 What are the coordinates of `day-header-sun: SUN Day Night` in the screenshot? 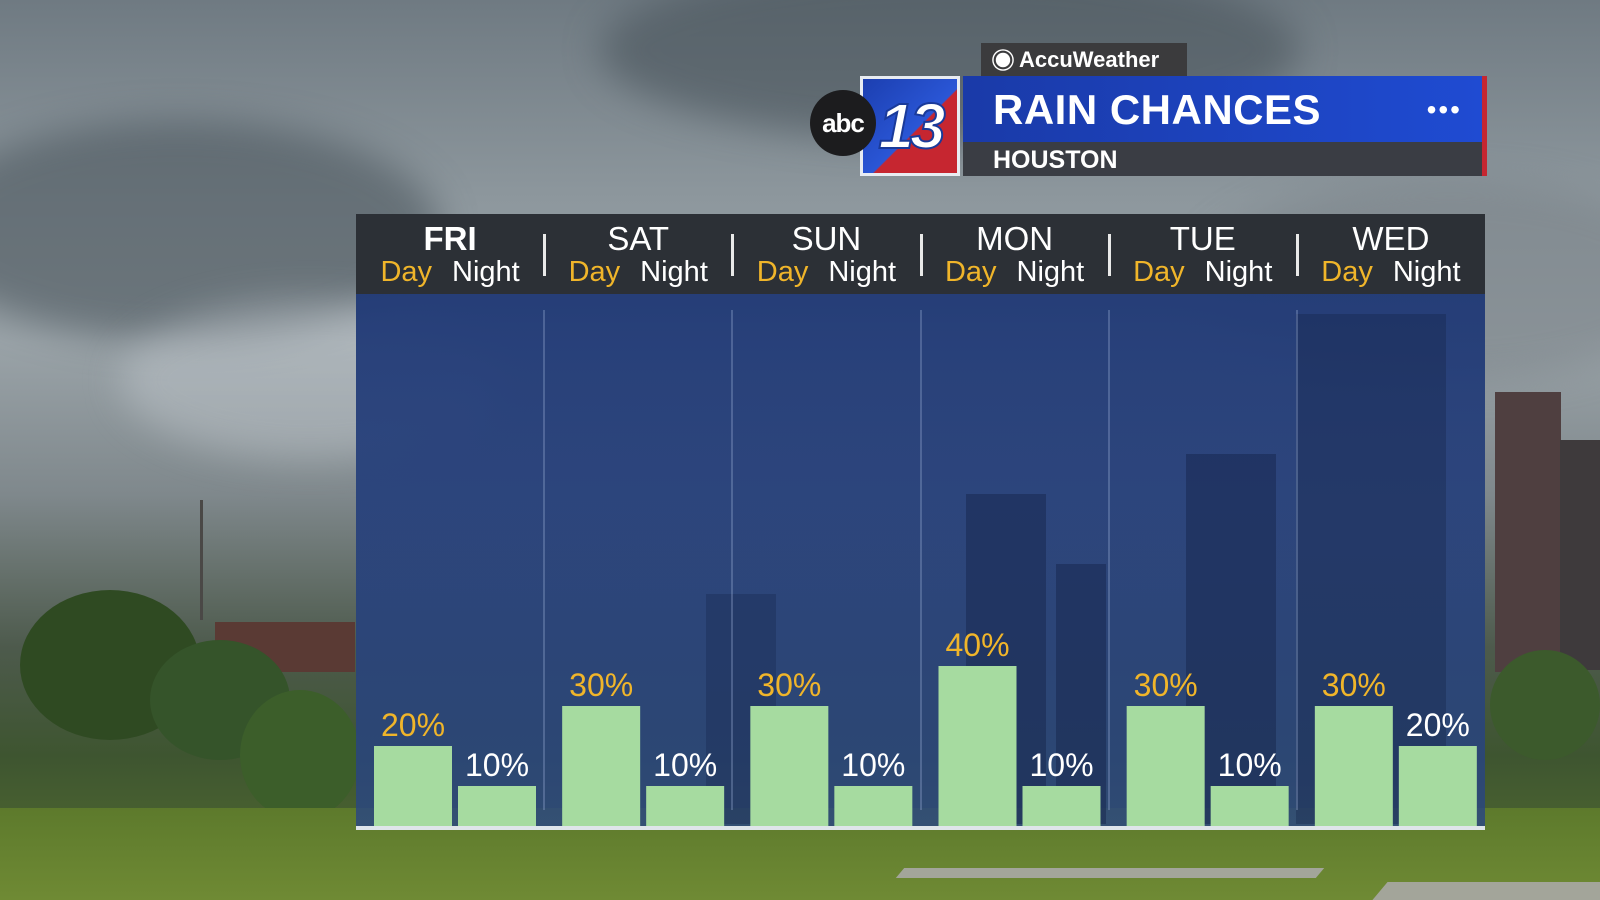 It's located at (826, 254).